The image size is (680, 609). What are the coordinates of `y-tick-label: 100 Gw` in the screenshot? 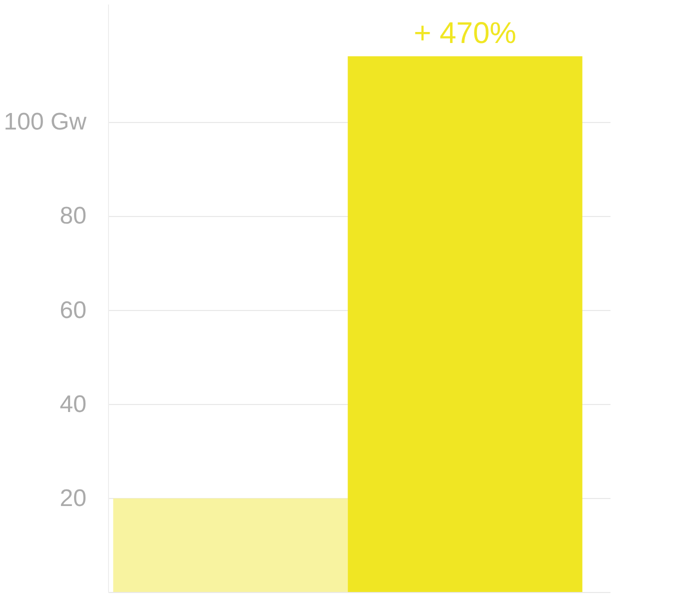 It's located at (46, 122).